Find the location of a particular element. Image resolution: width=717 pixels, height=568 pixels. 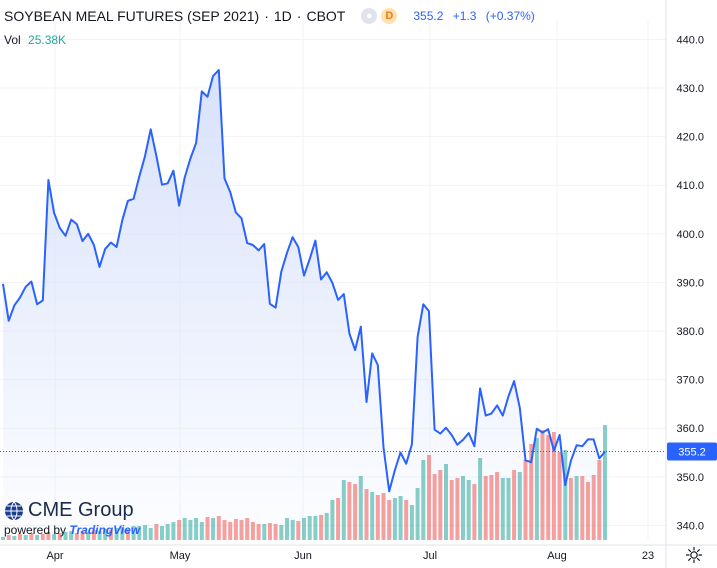

volume-legend: Vol 25.38K is located at coordinates (35, 40).